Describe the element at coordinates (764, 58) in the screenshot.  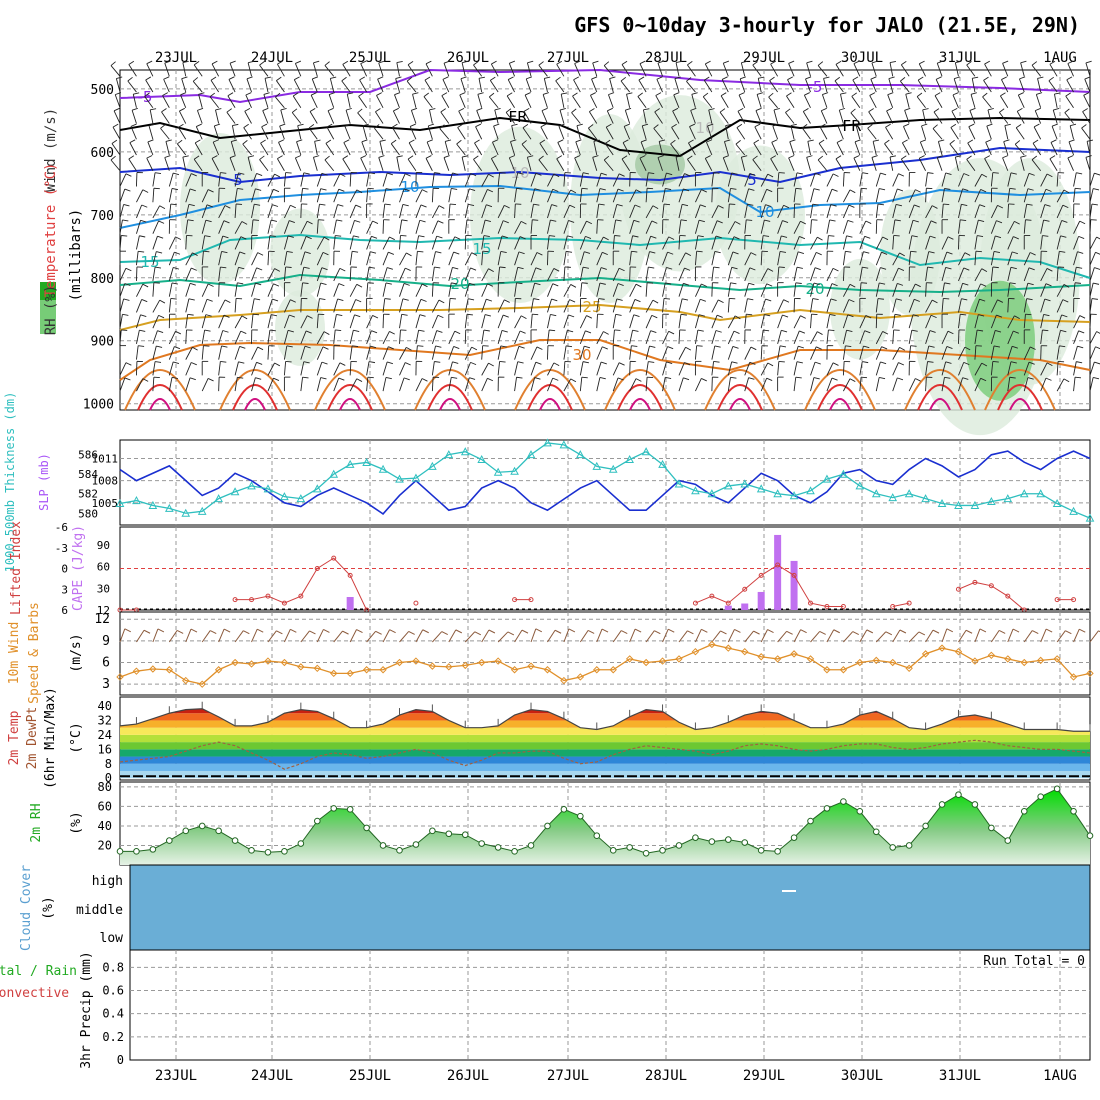
I see `date-label-top: 29JUL` at that location.